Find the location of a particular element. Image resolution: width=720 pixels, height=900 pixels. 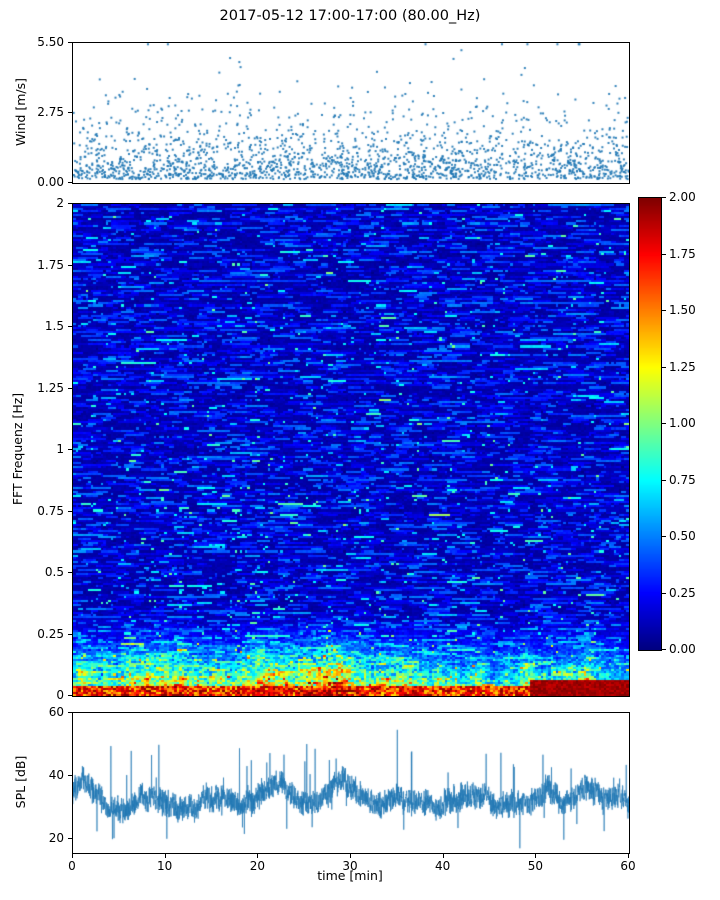

colorbar-canvas is located at coordinates (650, 424).